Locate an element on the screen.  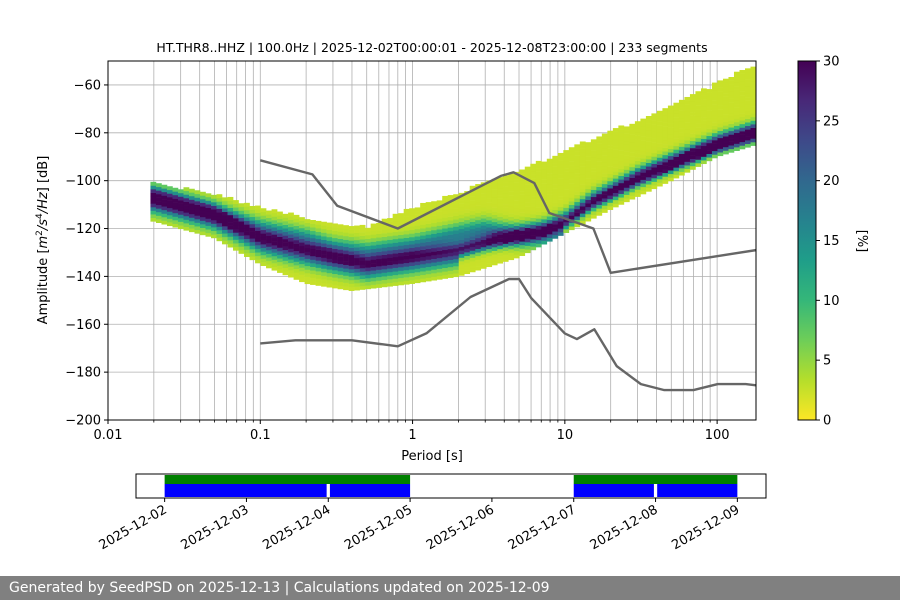
coverage-bars is located at coordinates (451, 486).